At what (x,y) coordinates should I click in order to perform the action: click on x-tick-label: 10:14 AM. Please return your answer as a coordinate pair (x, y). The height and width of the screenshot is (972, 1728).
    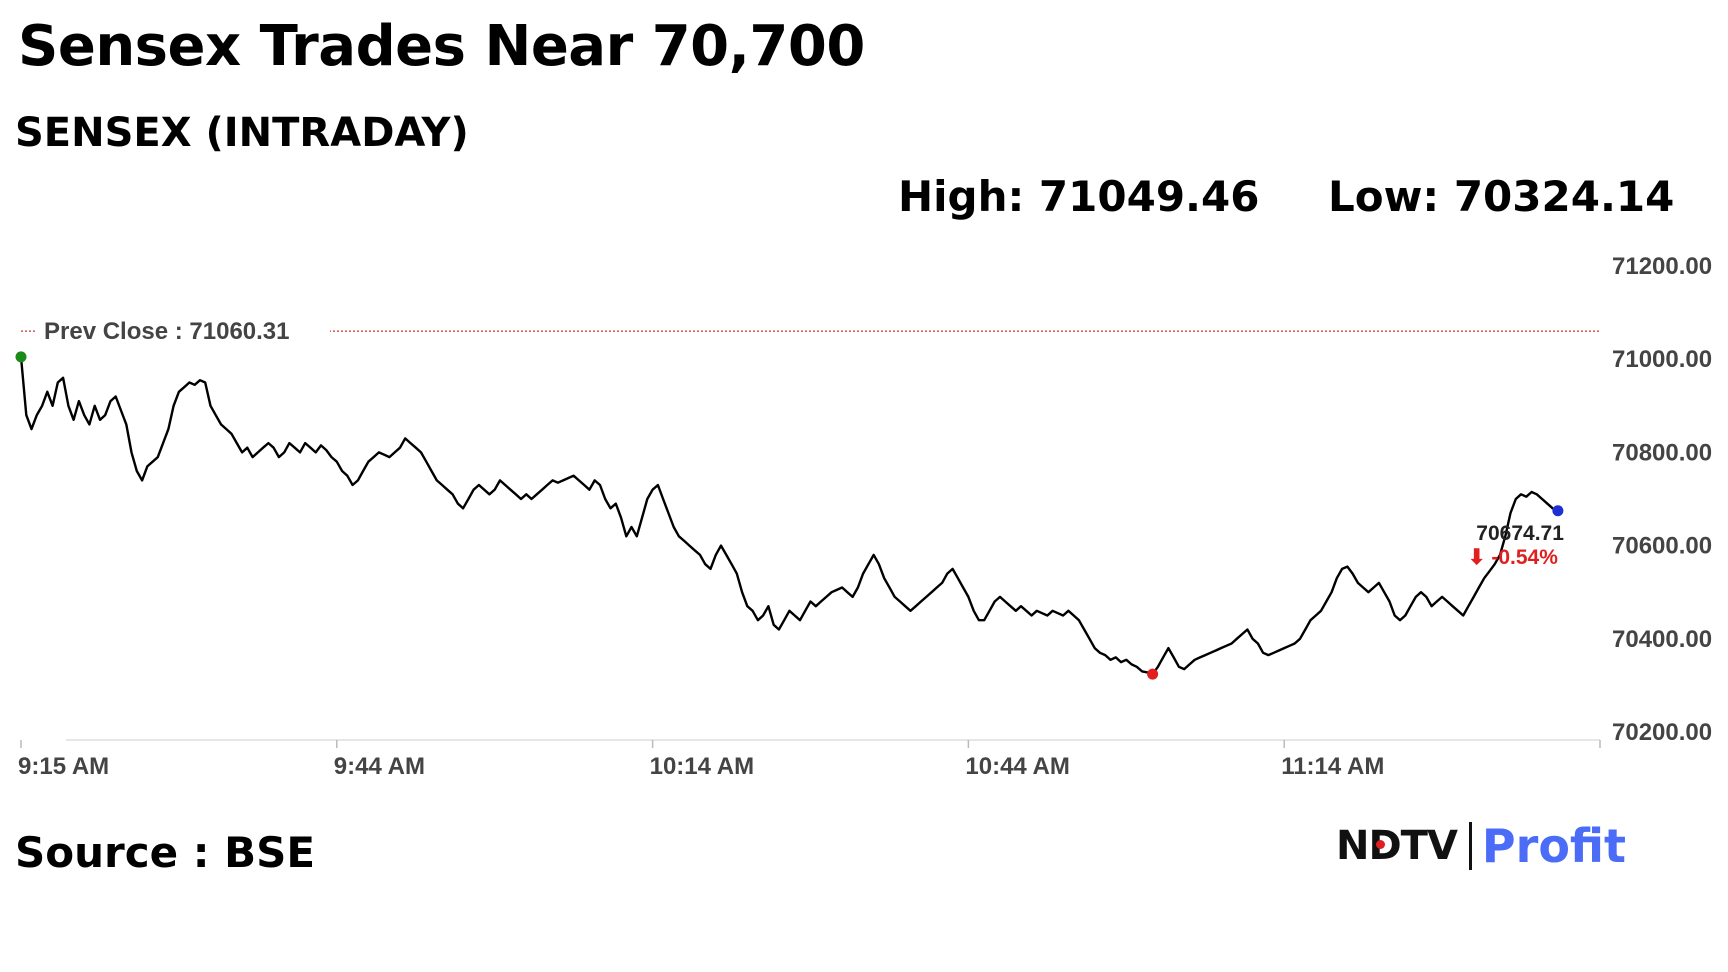
    Looking at the image, I should click on (702, 766).